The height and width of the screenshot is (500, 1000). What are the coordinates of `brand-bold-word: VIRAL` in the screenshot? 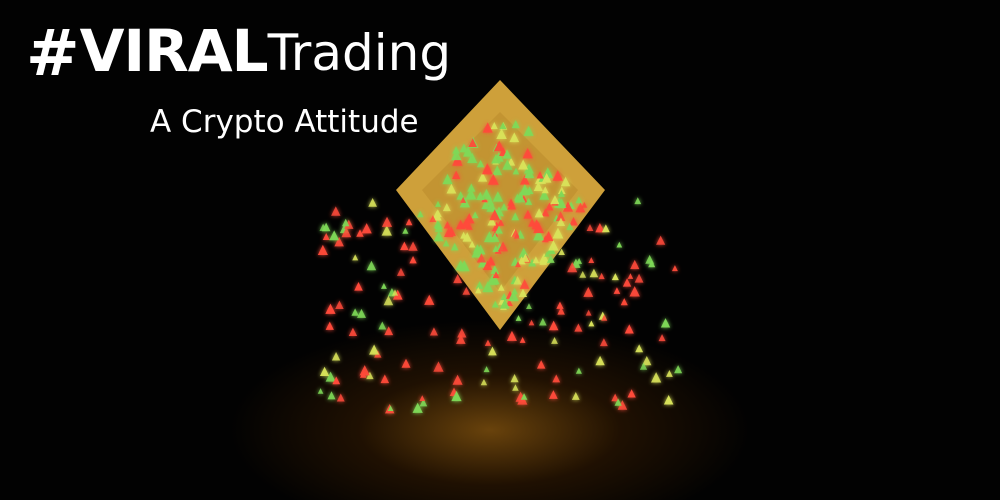 It's located at (174, 51).